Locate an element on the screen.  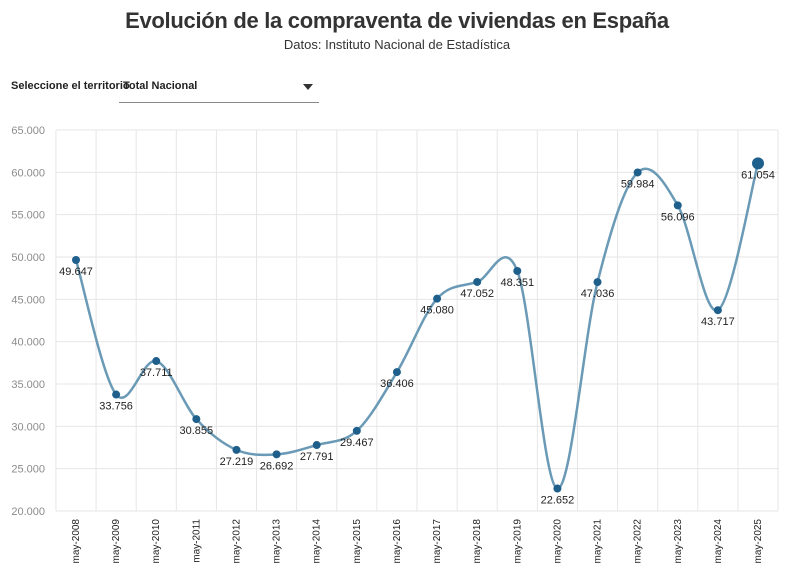
data-label: 61.054 is located at coordinates (758, 175).